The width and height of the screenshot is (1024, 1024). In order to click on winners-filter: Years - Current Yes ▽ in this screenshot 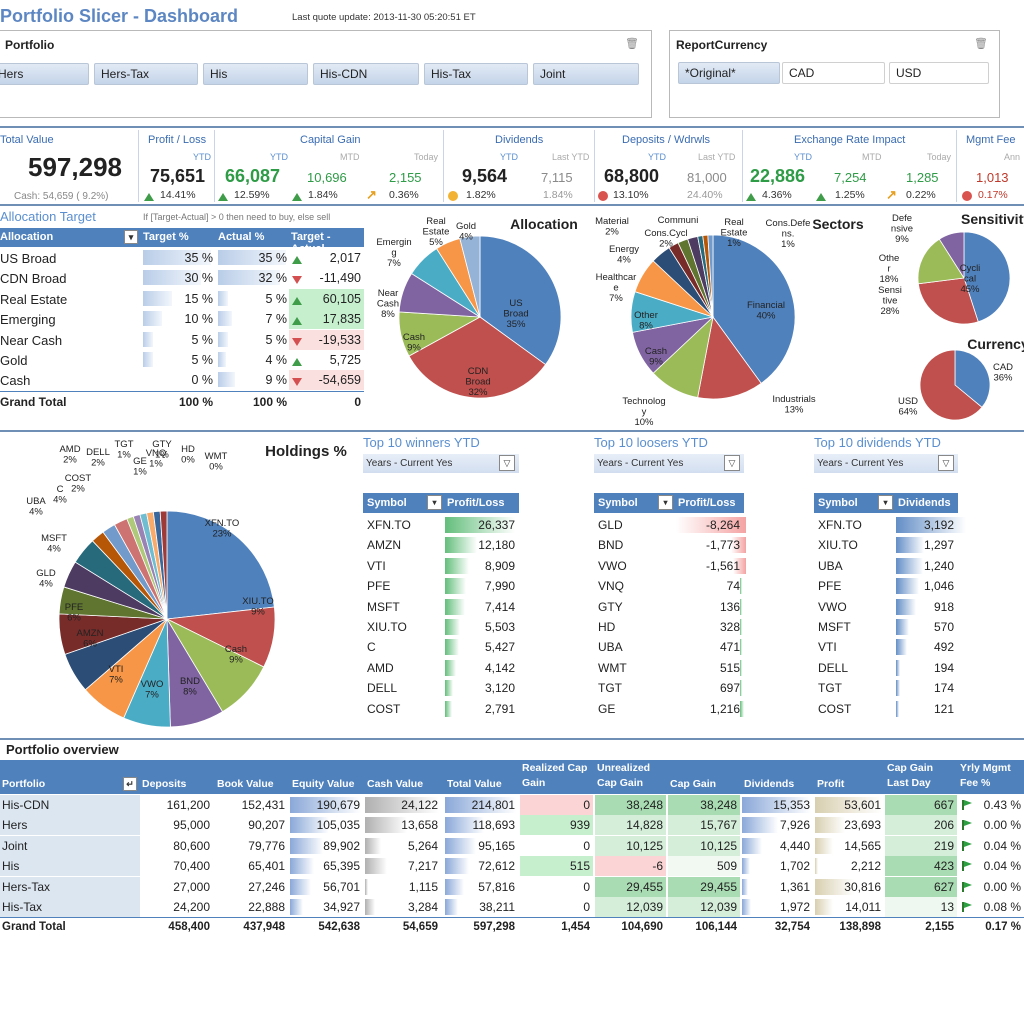, I will do `click(441, 463)`.